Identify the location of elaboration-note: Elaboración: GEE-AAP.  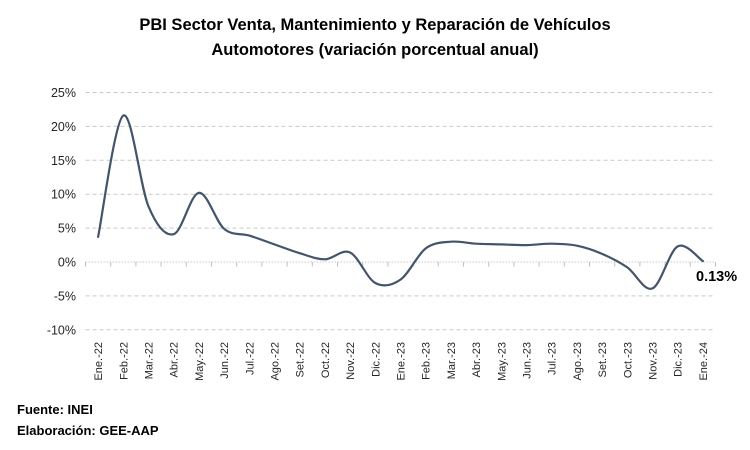
(88, 430).